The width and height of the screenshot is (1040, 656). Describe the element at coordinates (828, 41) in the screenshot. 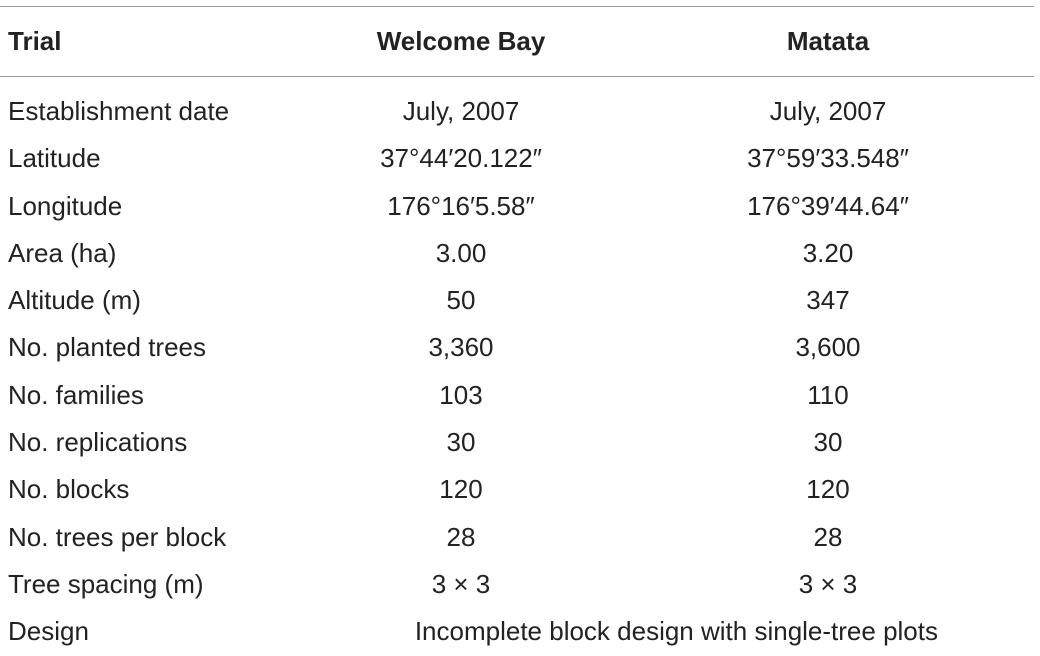

I see `header-matata: Matata` at that location.